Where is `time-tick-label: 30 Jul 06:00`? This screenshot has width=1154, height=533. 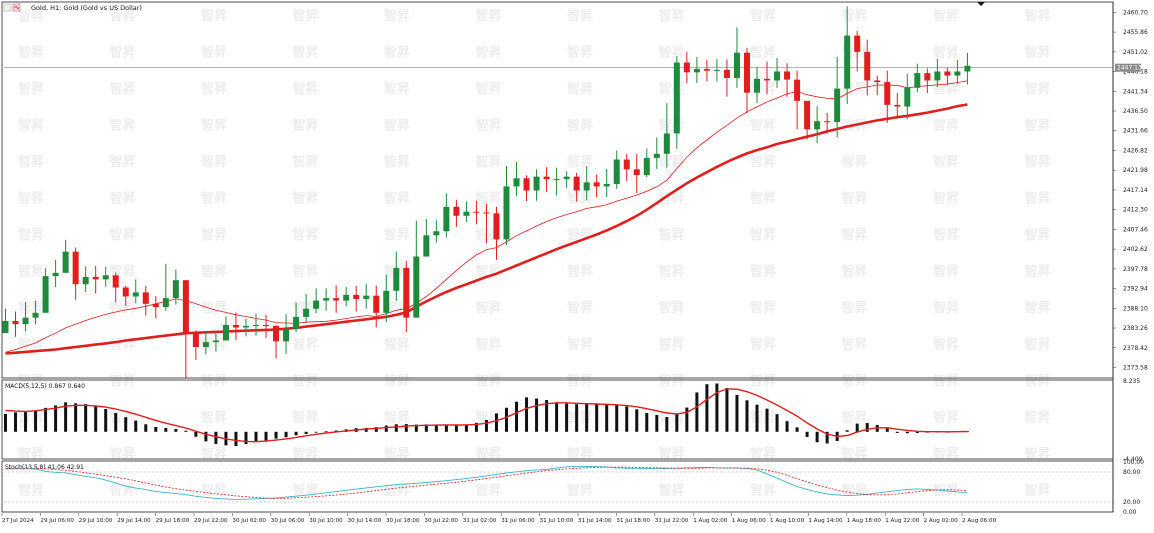 time-tick-label: 30 Jul 06:00 is located at coordinates (288, 521).